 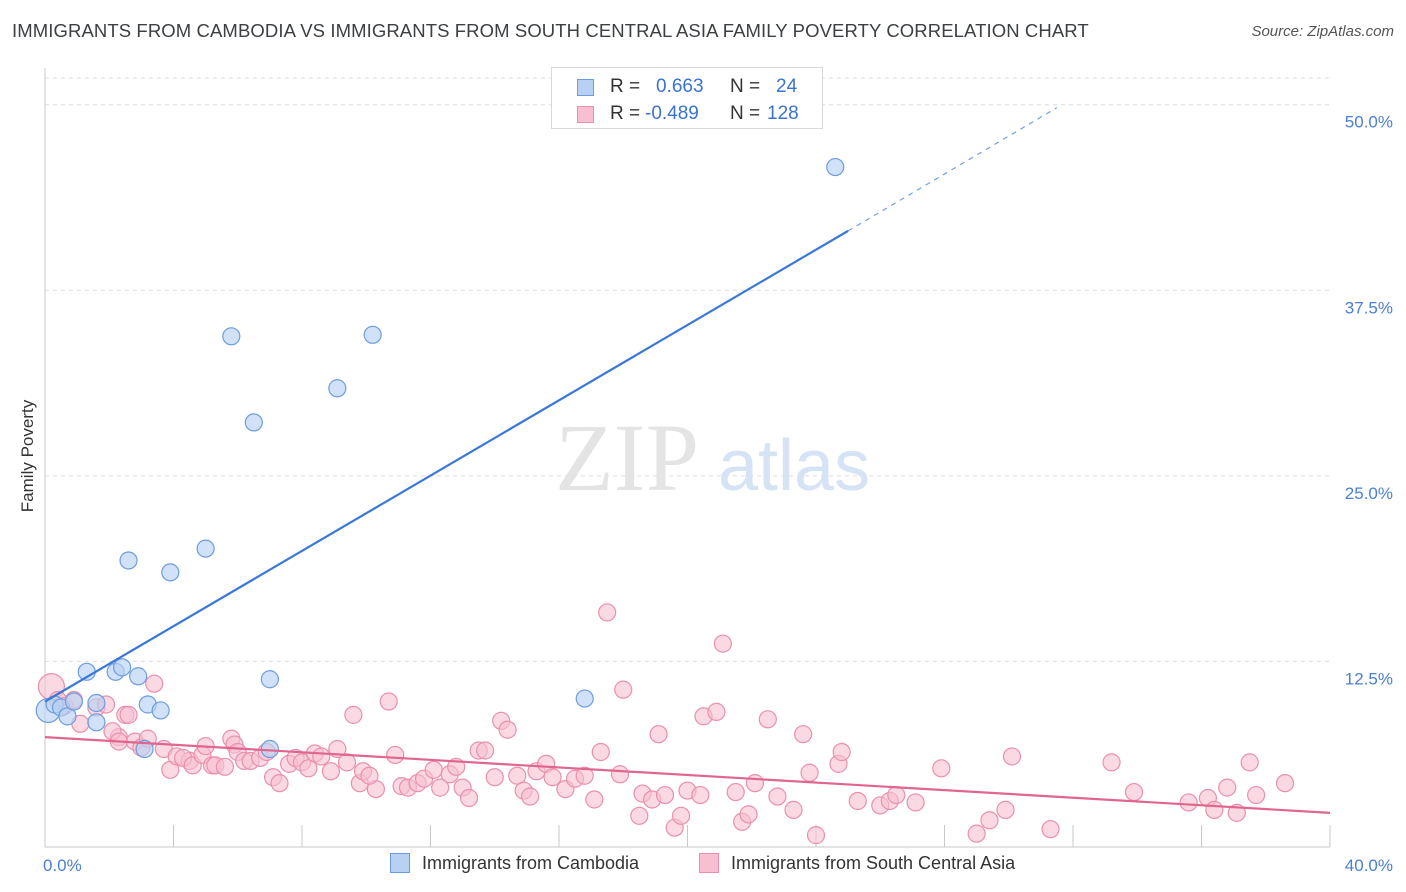 What do you see at coordinates (712, 457) in the screenshot?
I see `watermark: ZIP atlas` at bounding box center [712, 457].